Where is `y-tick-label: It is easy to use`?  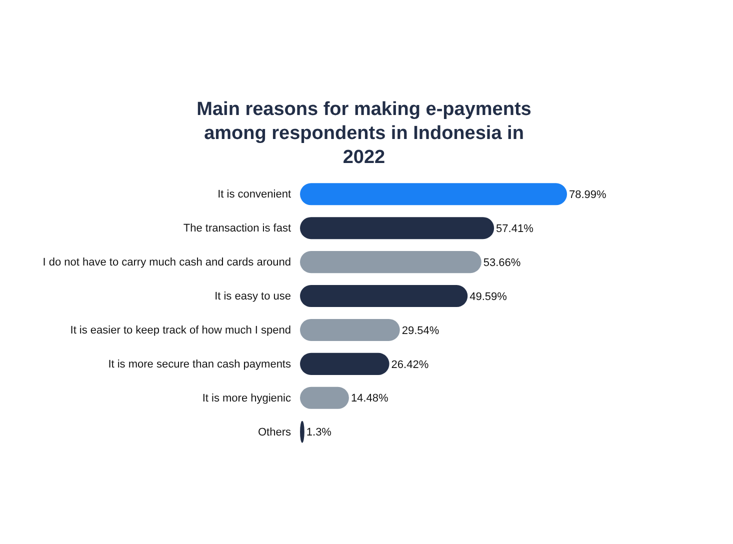 y-tick-label: It is easy to use is located at coordinates (252, 296).